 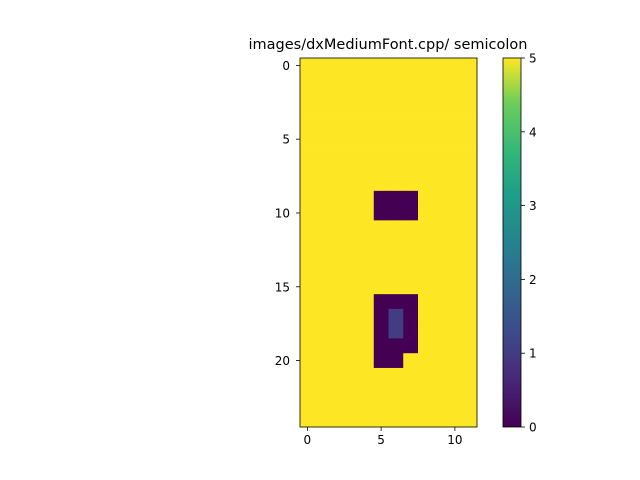 What do you see at coordinates (282, 361) in the screenshot?
I see `y-tick-label: 20` at bounding box center [282, 361].